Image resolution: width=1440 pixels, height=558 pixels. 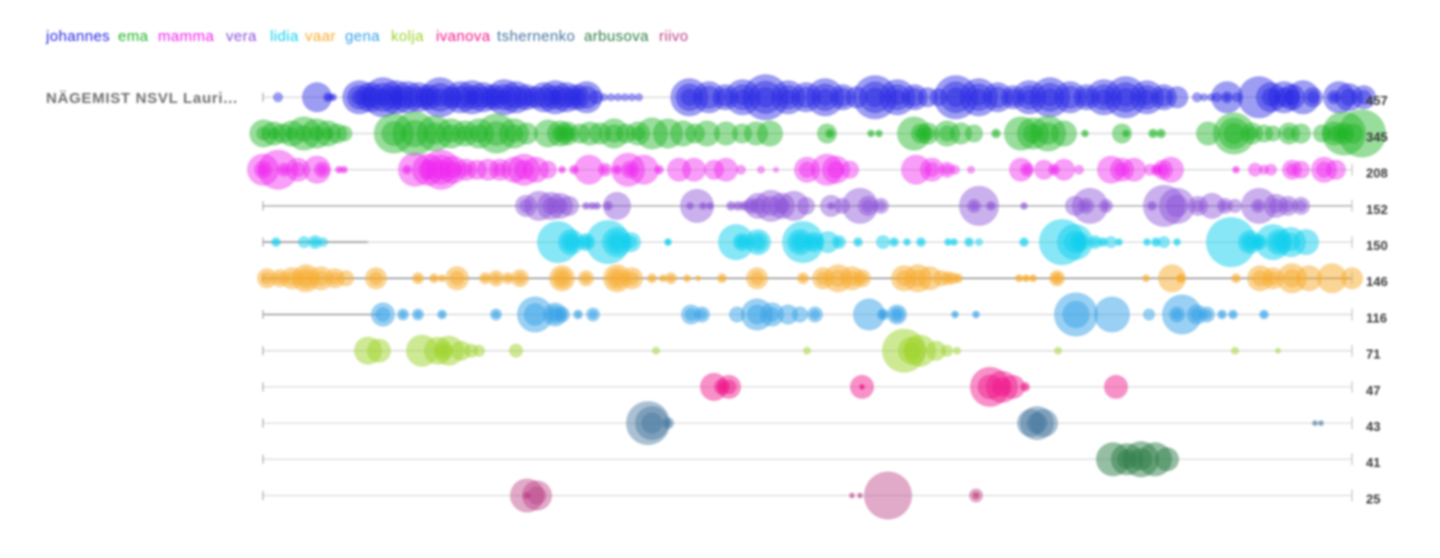 I want to click on svg-text: 43, so click(x=1373, y=426).